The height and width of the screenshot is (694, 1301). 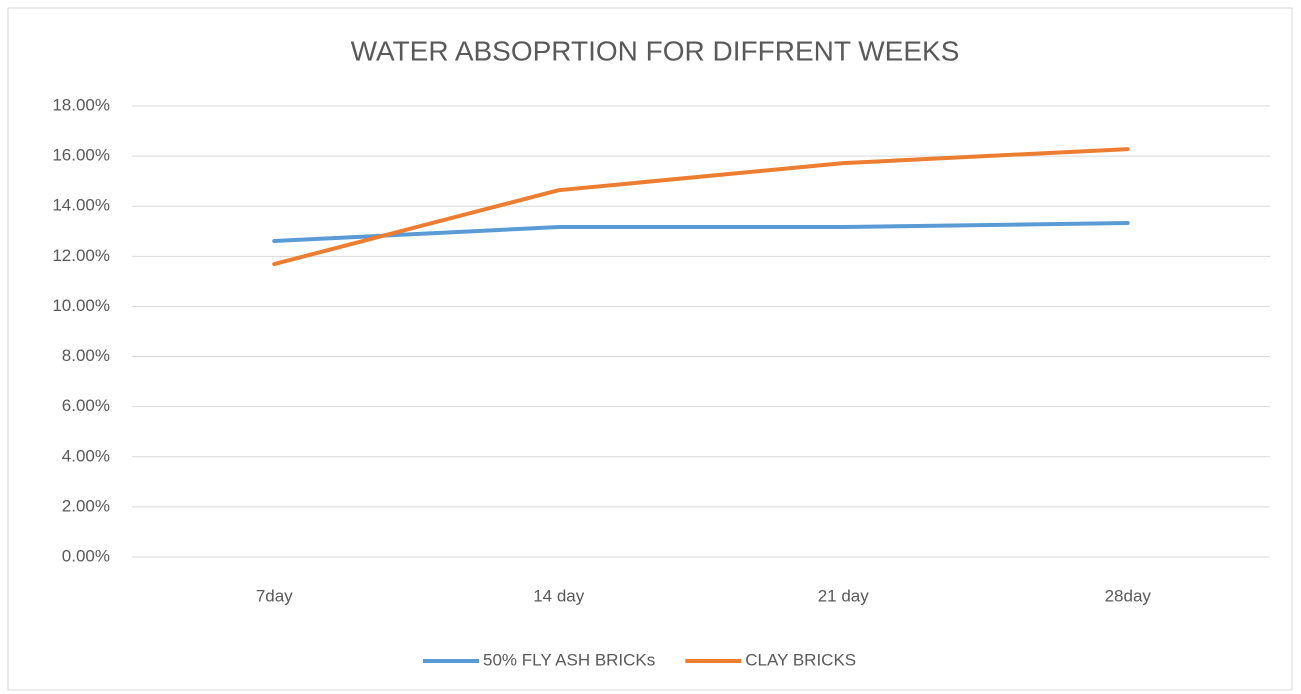 What do you see at coordinates (81, 104) in the screenshot?
I see `y-tick-label: 18.00%` at bounding box center [81, 104].